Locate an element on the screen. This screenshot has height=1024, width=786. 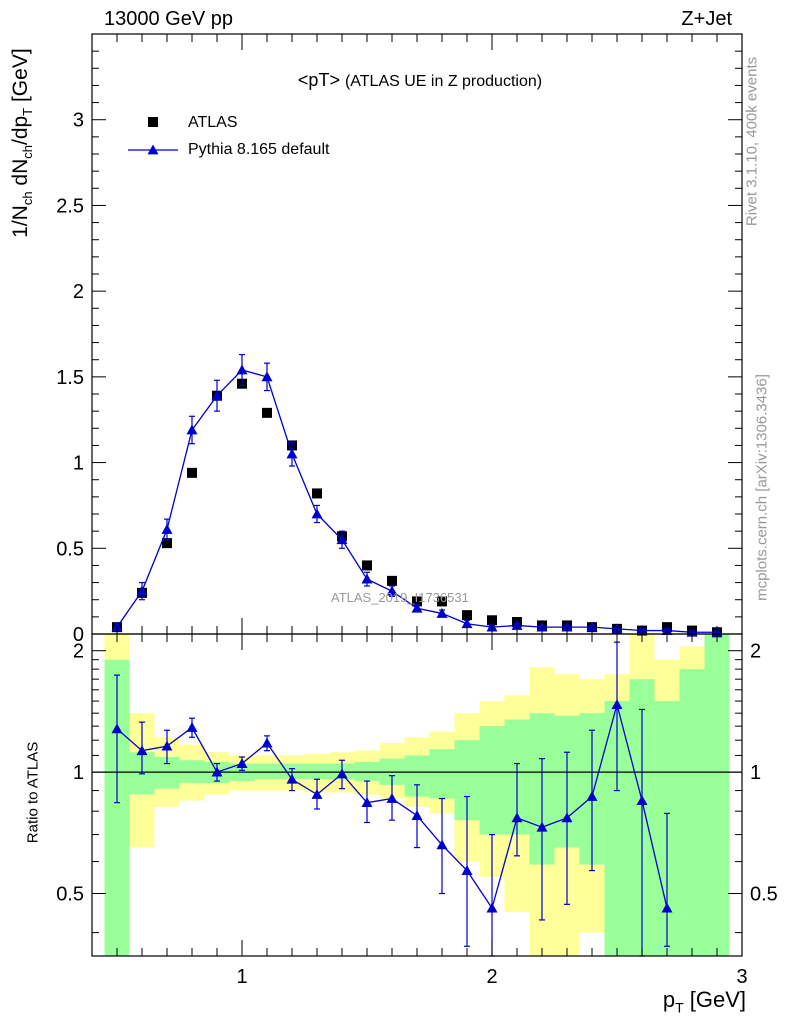
process-label: Z+Jet is located at coordinates (706, 19).